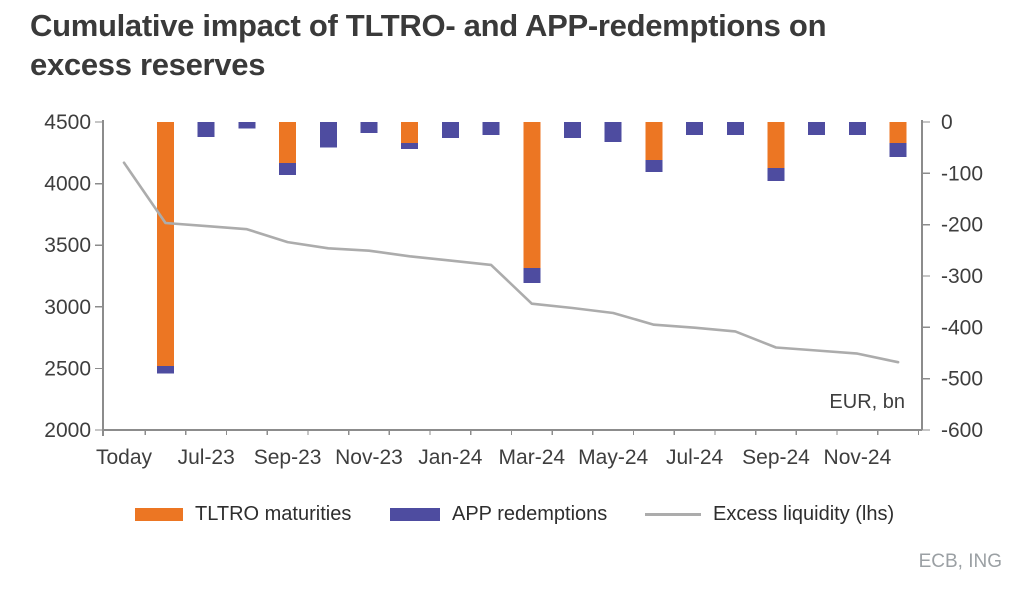 This screenshot has width=1024, height=590. Describe the element at coordinates (288, 457) in the screenshot. I see `x-tick-label-Sep-23: Sep-23` at that location.